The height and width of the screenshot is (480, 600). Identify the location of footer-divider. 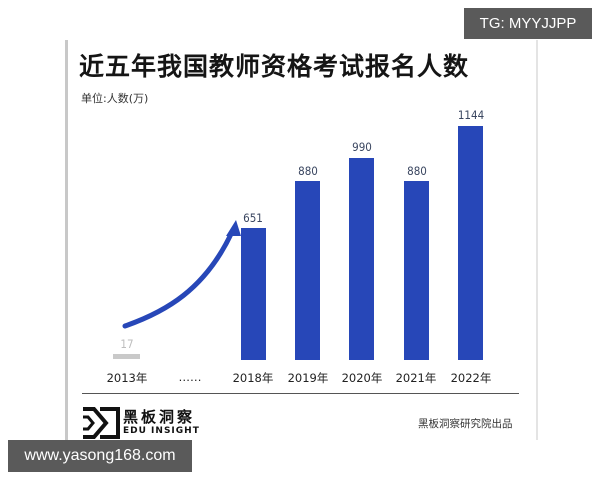
(300, 393).